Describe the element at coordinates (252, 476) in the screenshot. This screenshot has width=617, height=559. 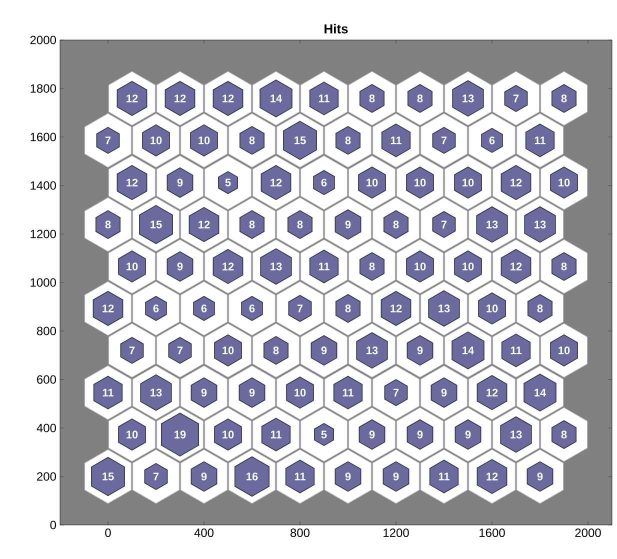
I see `data-label: 16` at that location.